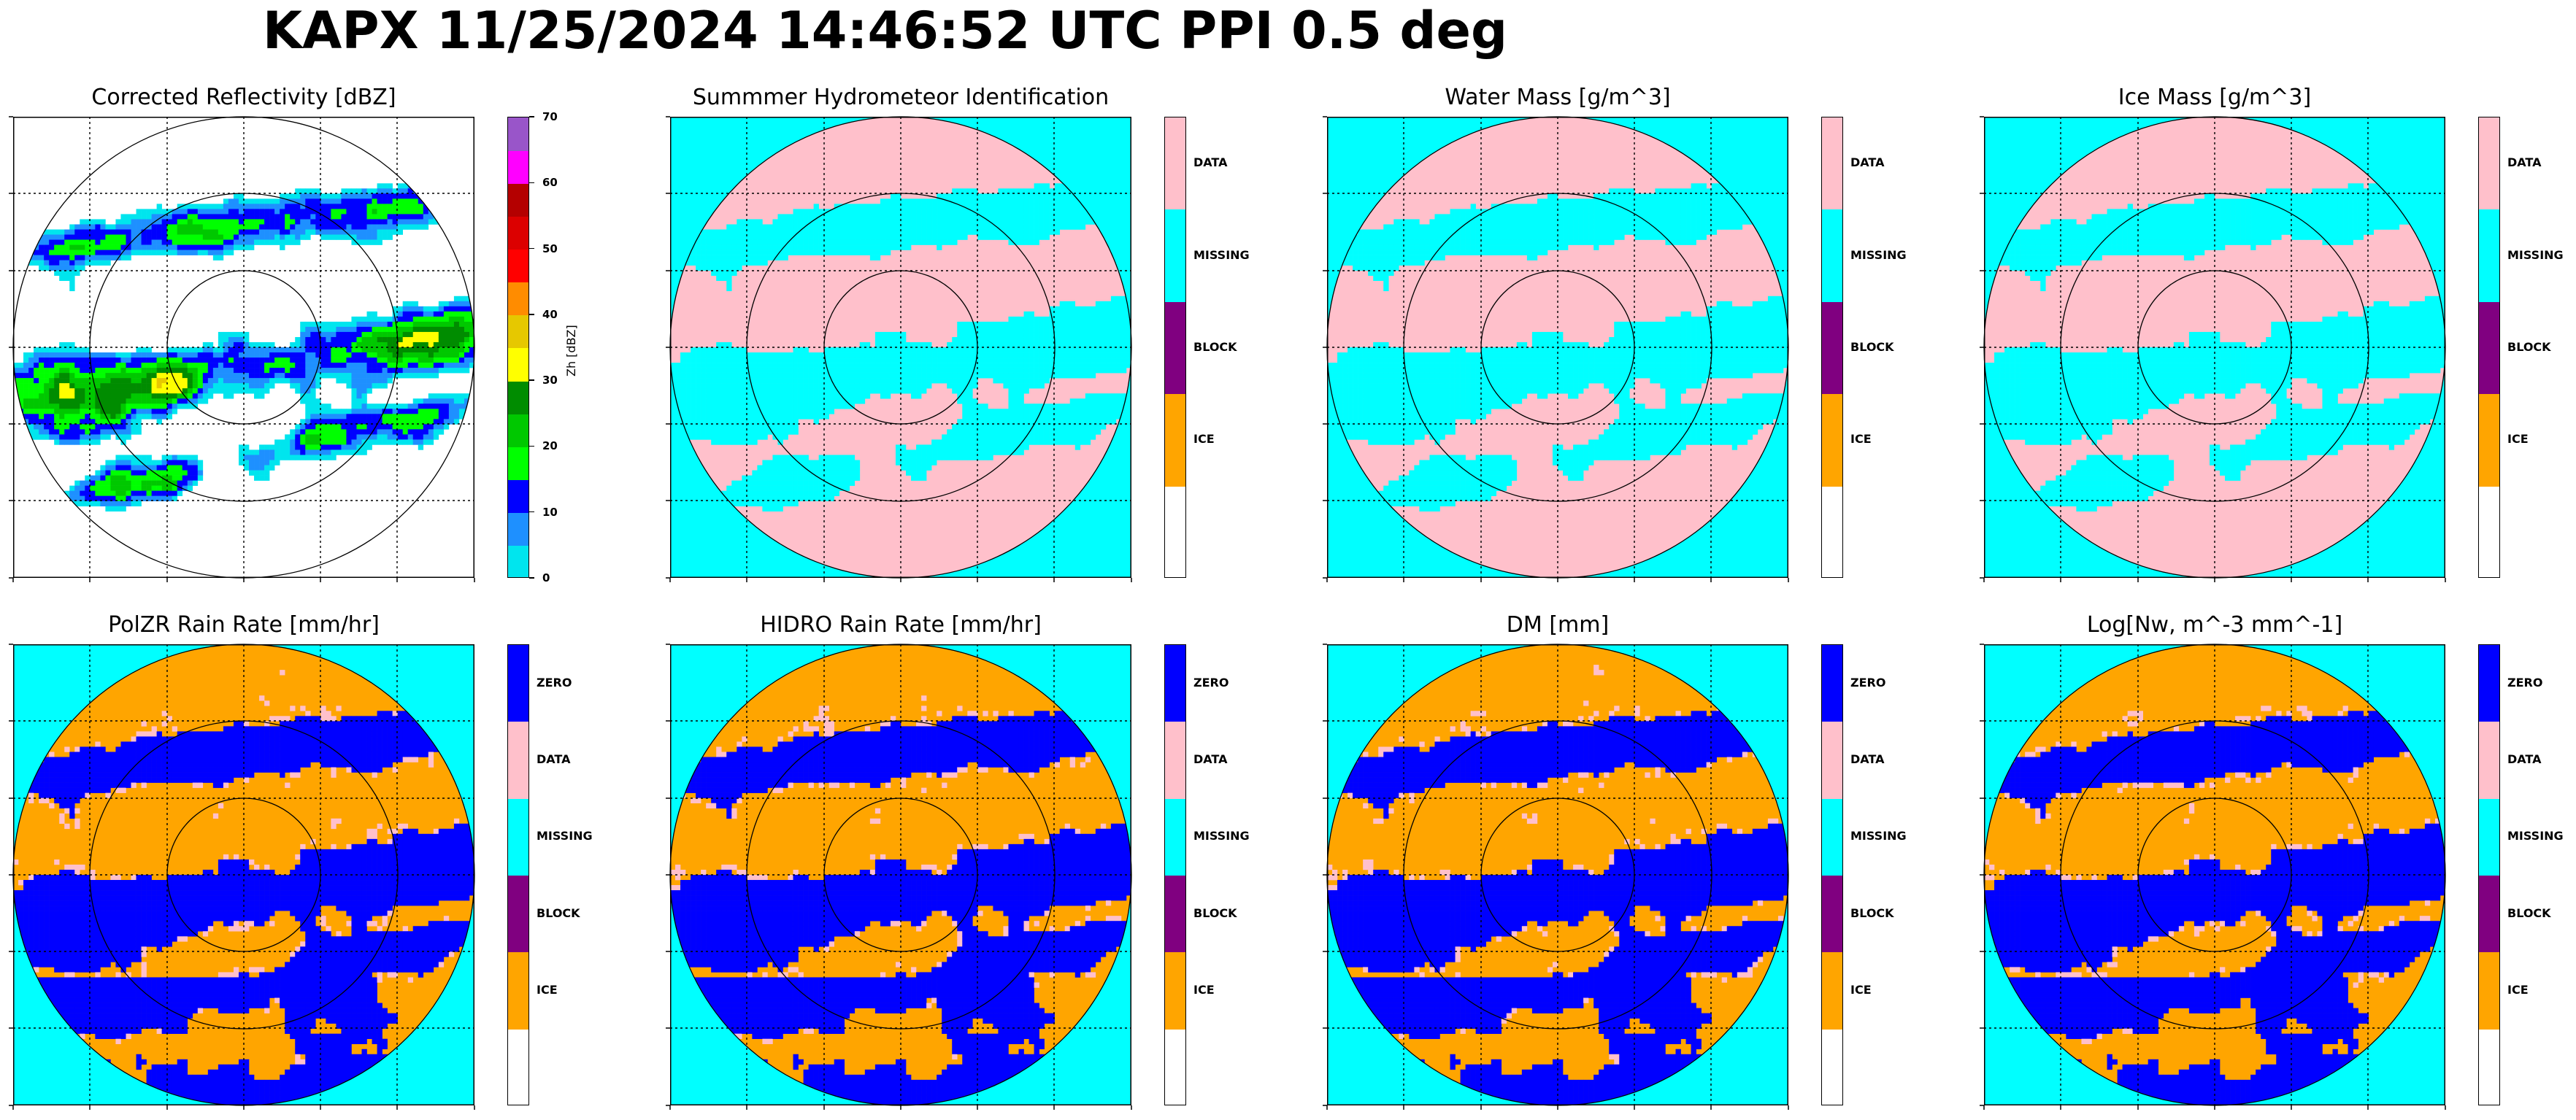 The height and width of the screenshot is (1120, 2576). What do you see at coordinates (550, 314) in the screenshot?
I see `colorbar-tick-label: 40` at bounding box center [550, 314].